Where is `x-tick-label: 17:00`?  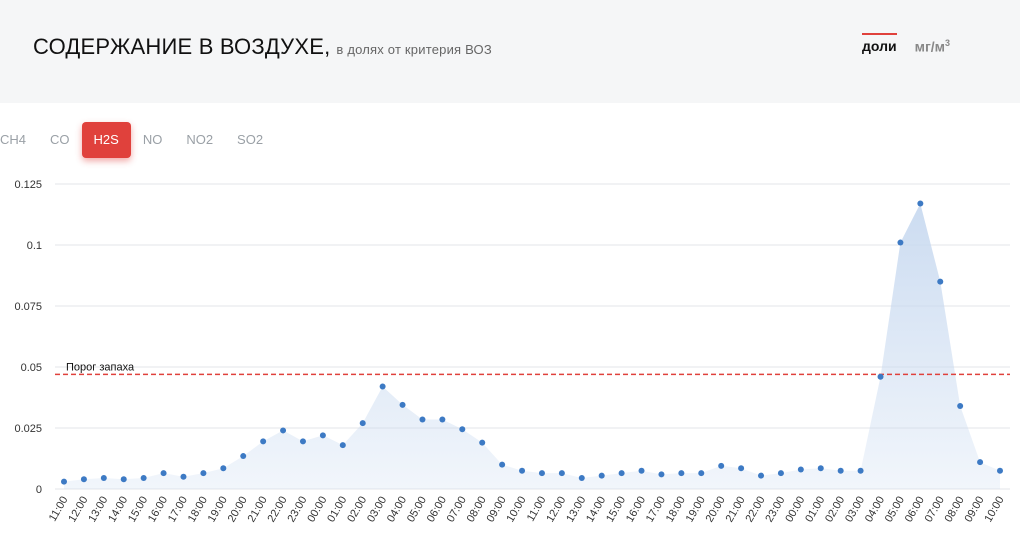 x-tick-label: 17:00 is located at coordinates (656, 510).